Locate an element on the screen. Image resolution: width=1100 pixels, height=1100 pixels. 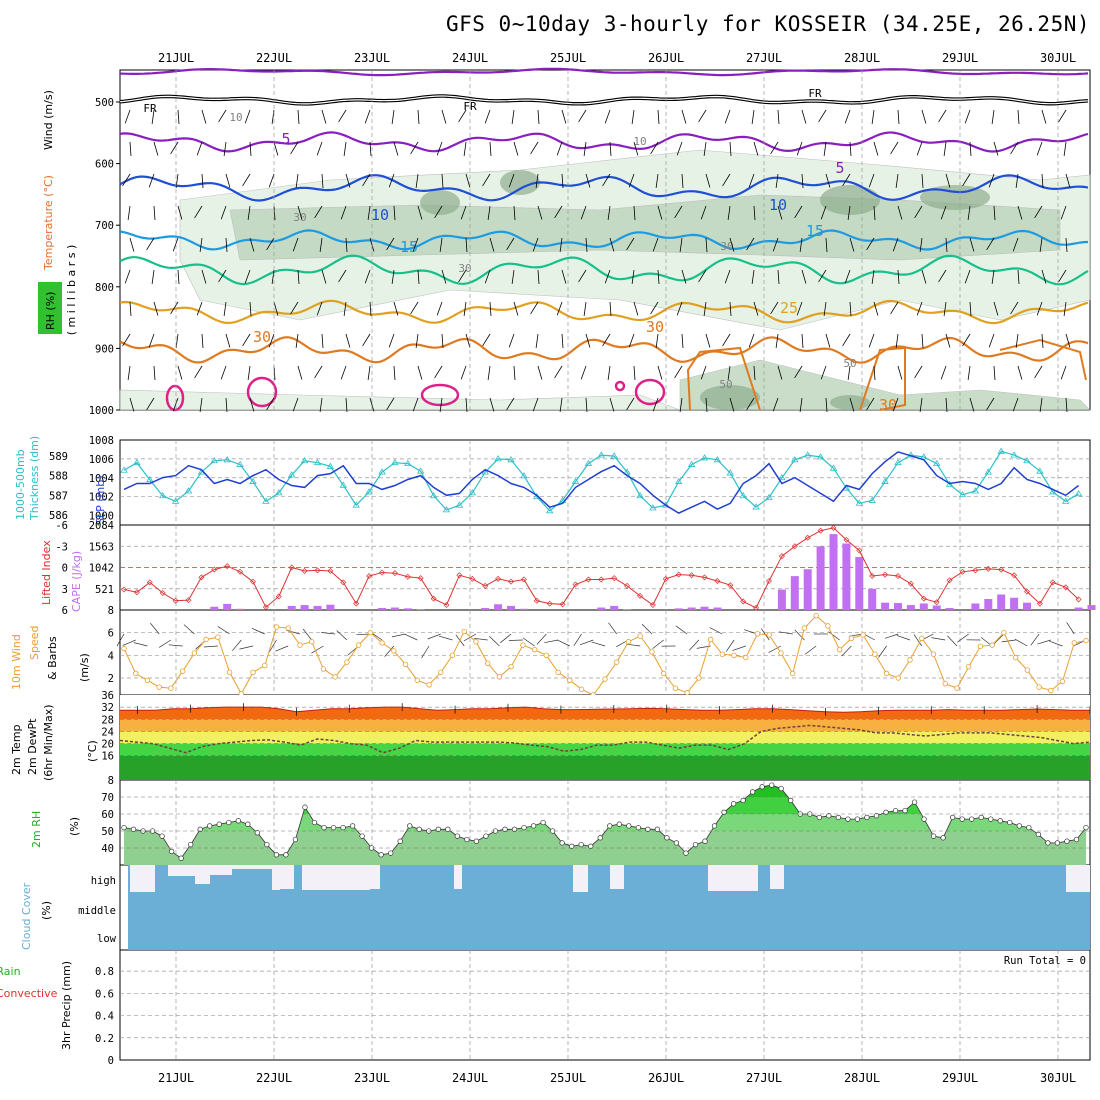
slp-tick-label: 1006 is located at coordinates (101, 460).